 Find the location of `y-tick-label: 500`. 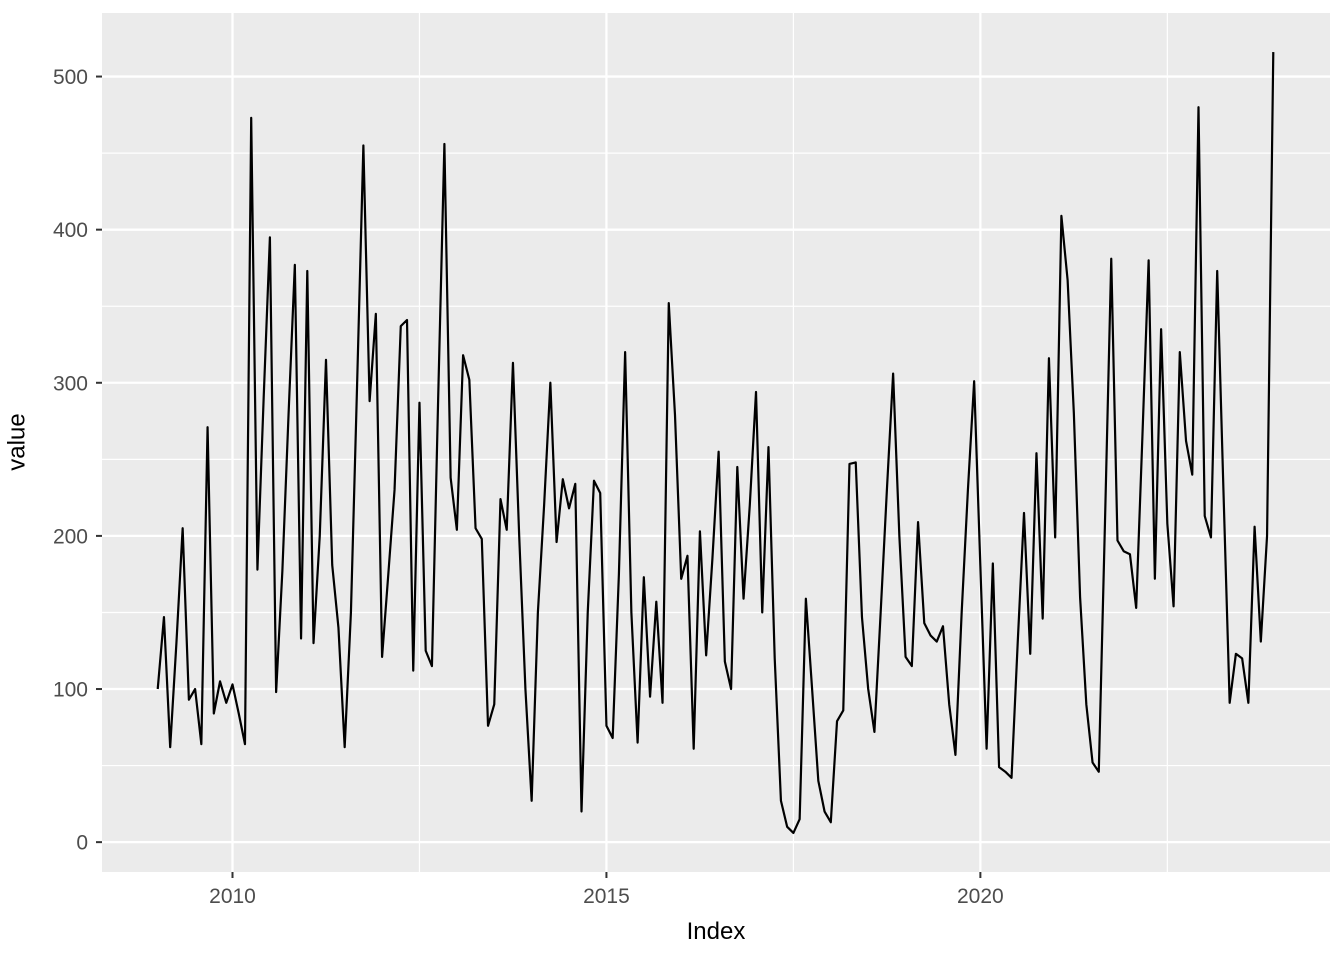

y-tick-label: 500 is located at coordinates (70, 77).